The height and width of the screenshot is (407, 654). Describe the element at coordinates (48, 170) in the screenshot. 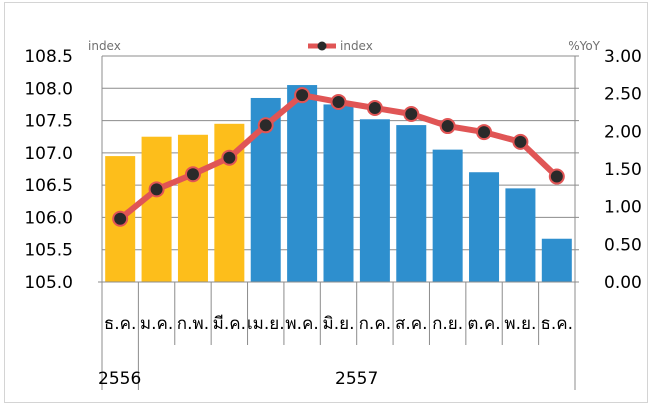

I see `left-tick-labels: 105.0 105.5 106.0 106.5 107.0 107.5 108.0 108.5` at that location.